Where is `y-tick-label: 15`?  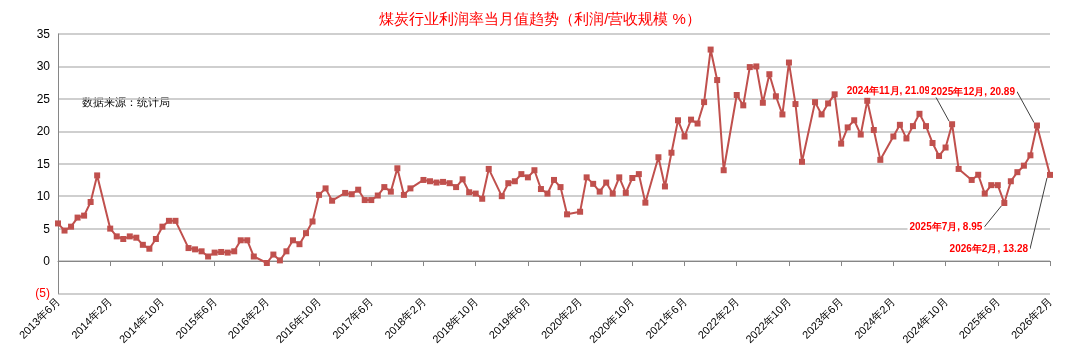
y-tick-label: 15 is located at coordinates (43, 163).